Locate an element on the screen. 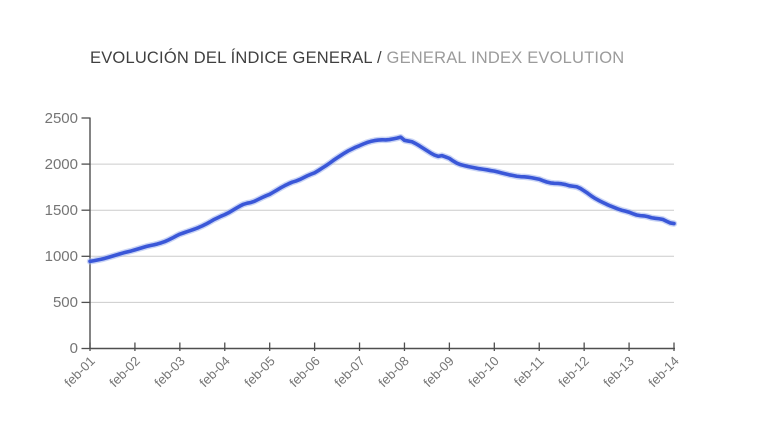 This screenshot has width=763, height=445. y-axis-tick-label: 1500 is located at coordinates (61, 210).